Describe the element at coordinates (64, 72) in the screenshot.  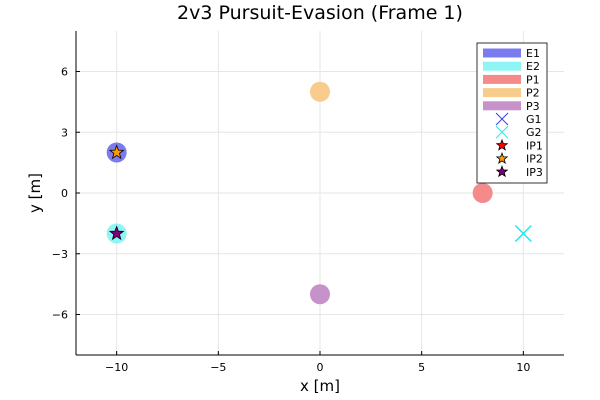
I see `y-tick-label: 6` at that location.